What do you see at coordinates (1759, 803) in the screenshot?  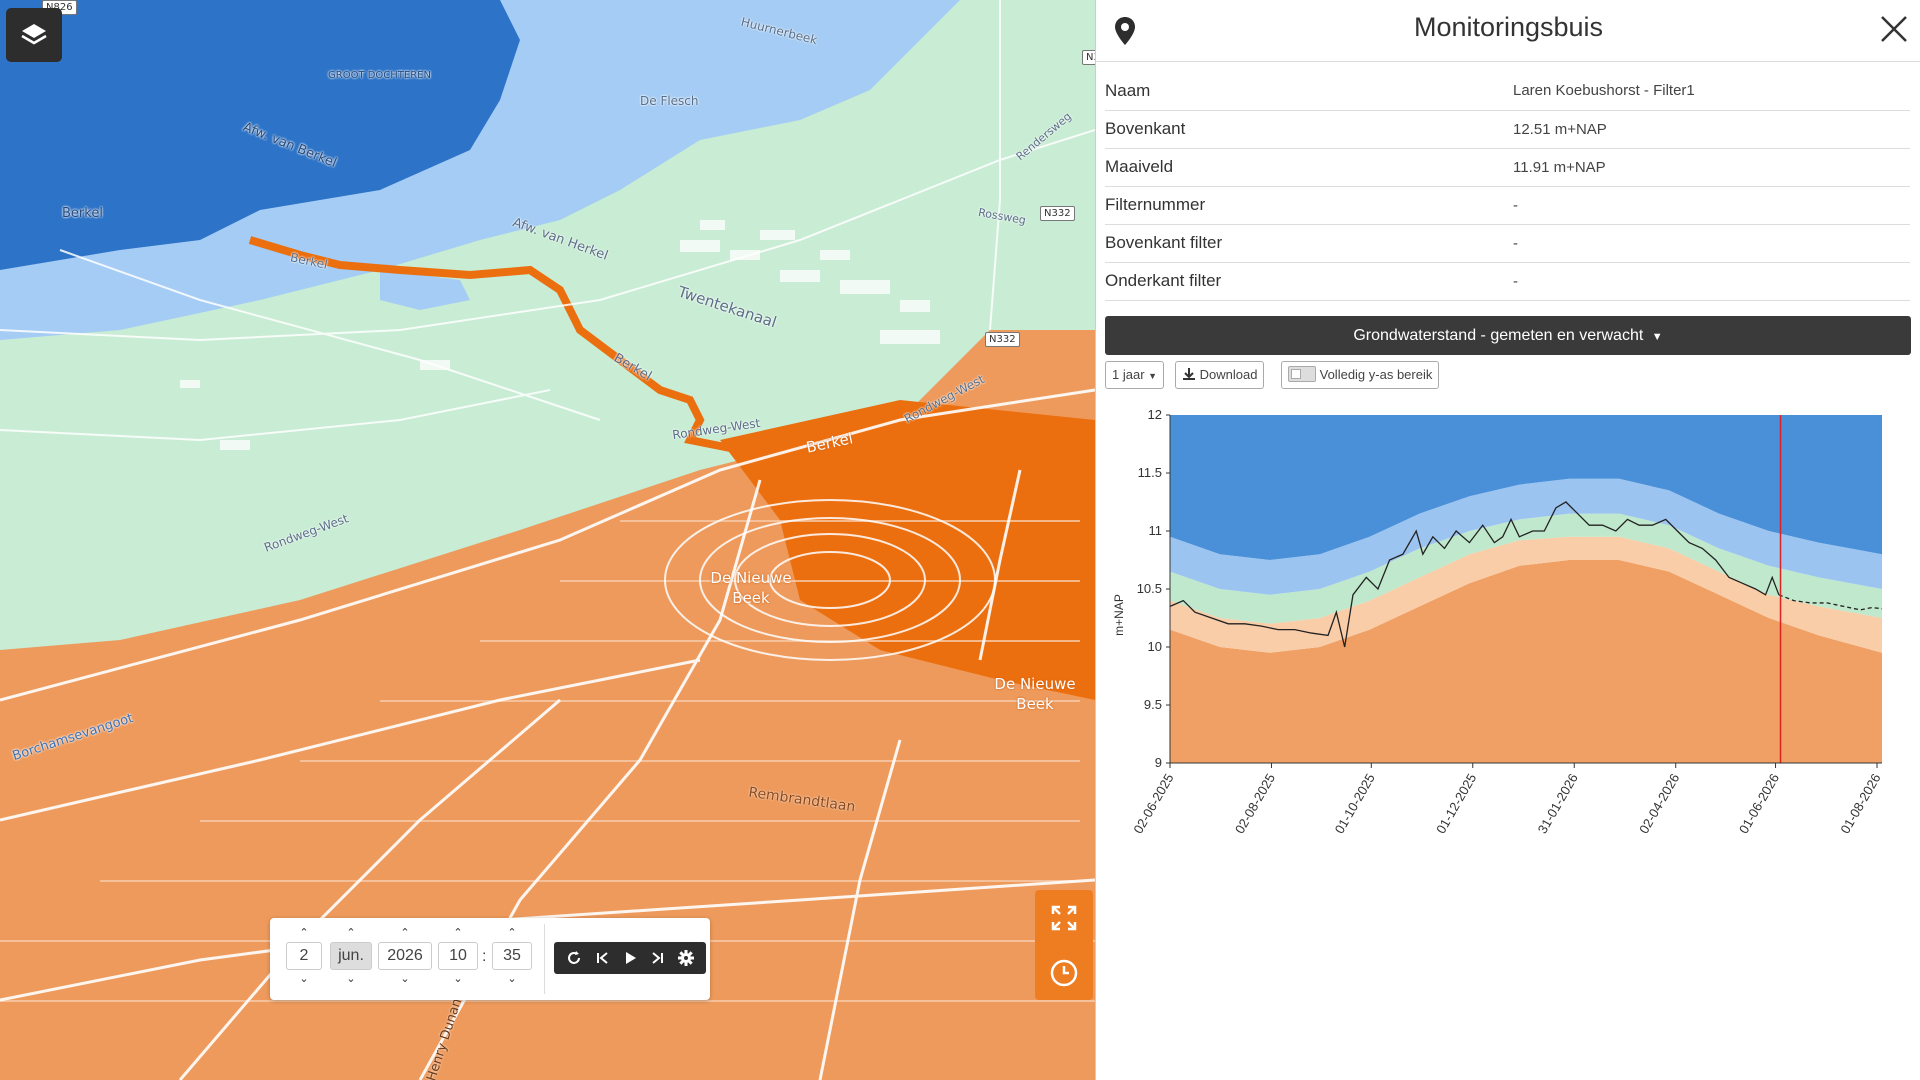 I see `x-tick-label: 01-06-2026` at bounding box center [1759, 803].